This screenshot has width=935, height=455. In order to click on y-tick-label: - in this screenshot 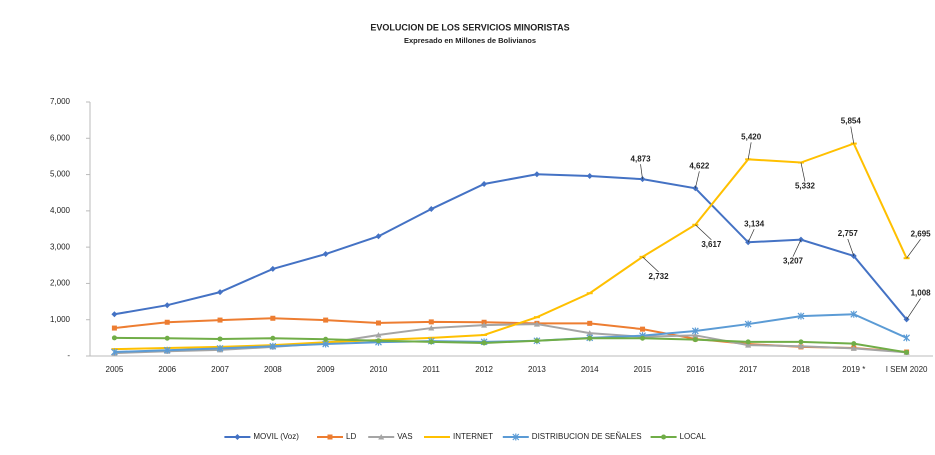, I will do `click(68, 355)`.